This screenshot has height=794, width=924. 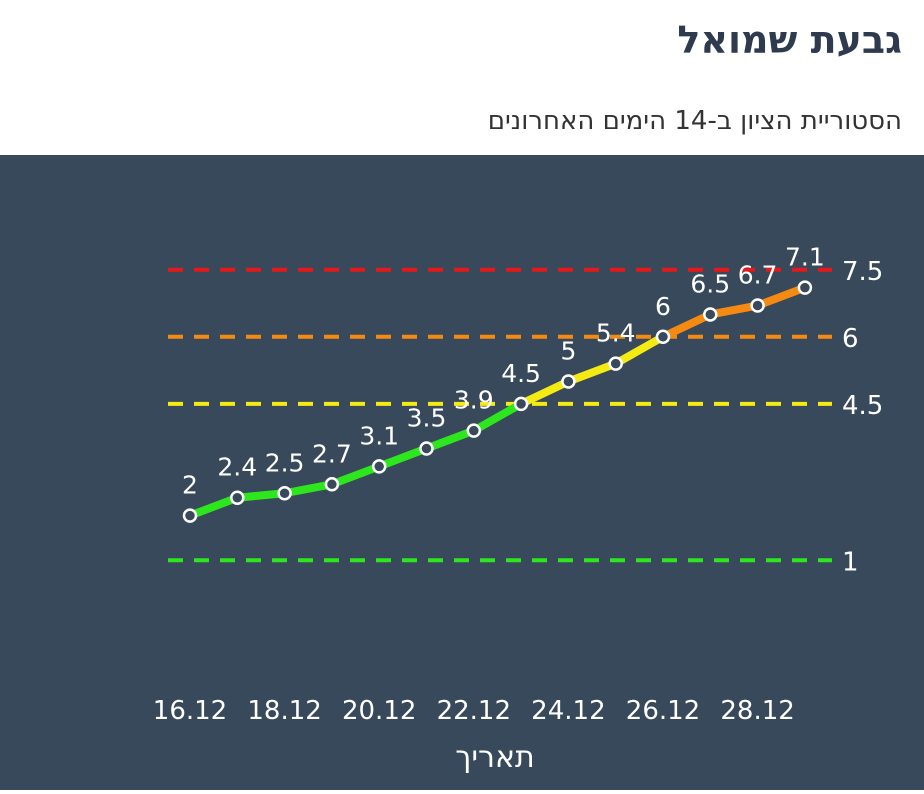 I want to click on x-tick-label: 28.12, so click(x=757, y=711).